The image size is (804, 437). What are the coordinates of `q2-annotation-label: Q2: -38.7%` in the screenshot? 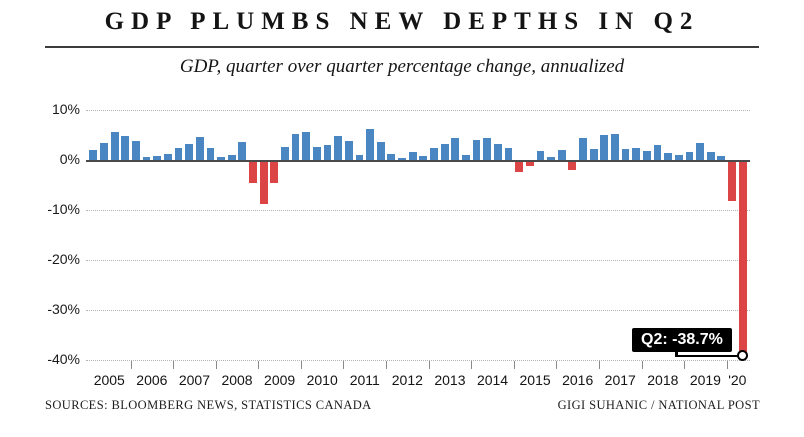 It's located at (682, 340).